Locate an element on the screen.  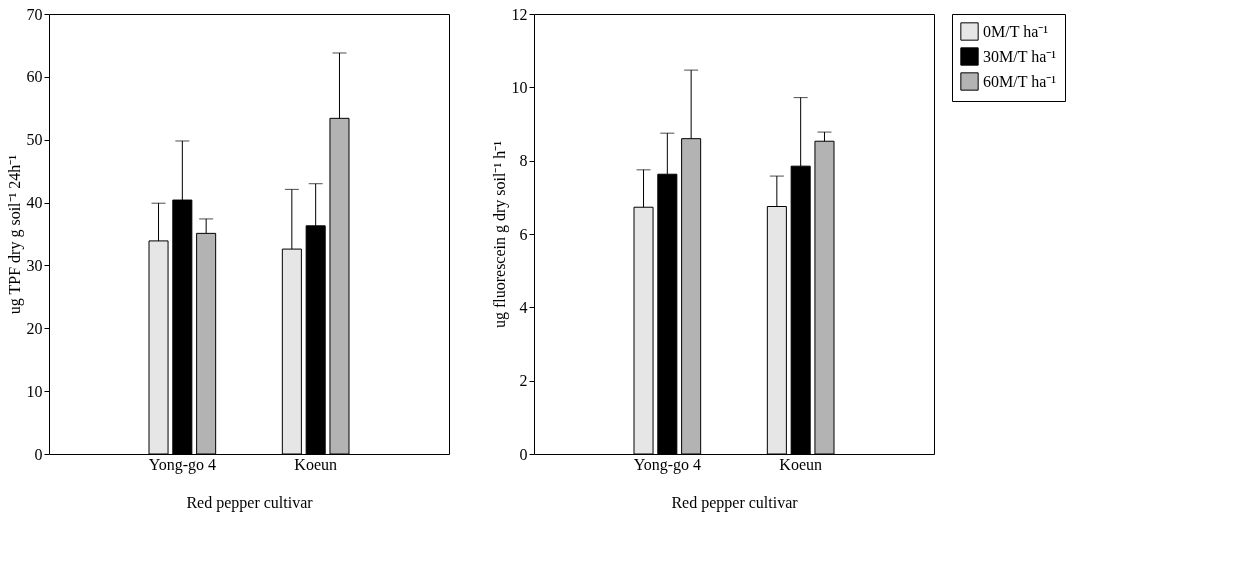
y-axis-title: ug fluorescein g dry soil⁻¹ h⁻¹ is located at coordinates (499, 234).